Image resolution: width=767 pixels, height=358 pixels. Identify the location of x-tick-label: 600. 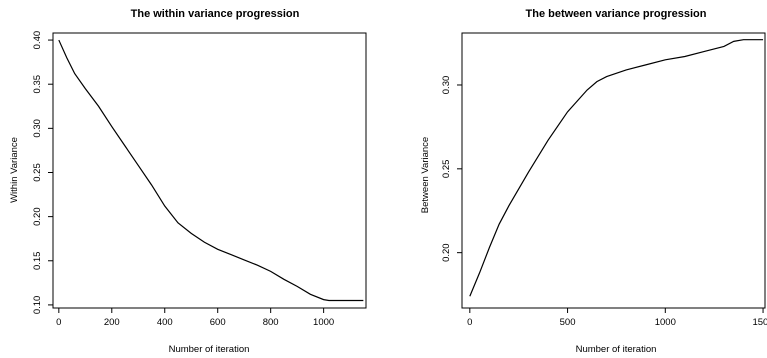
(218, 322).